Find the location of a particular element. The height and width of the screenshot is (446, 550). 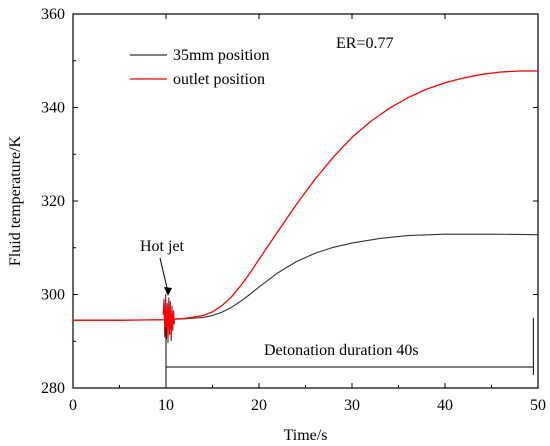

hot-jet-arrowhead is located at coordinates (168, 291).